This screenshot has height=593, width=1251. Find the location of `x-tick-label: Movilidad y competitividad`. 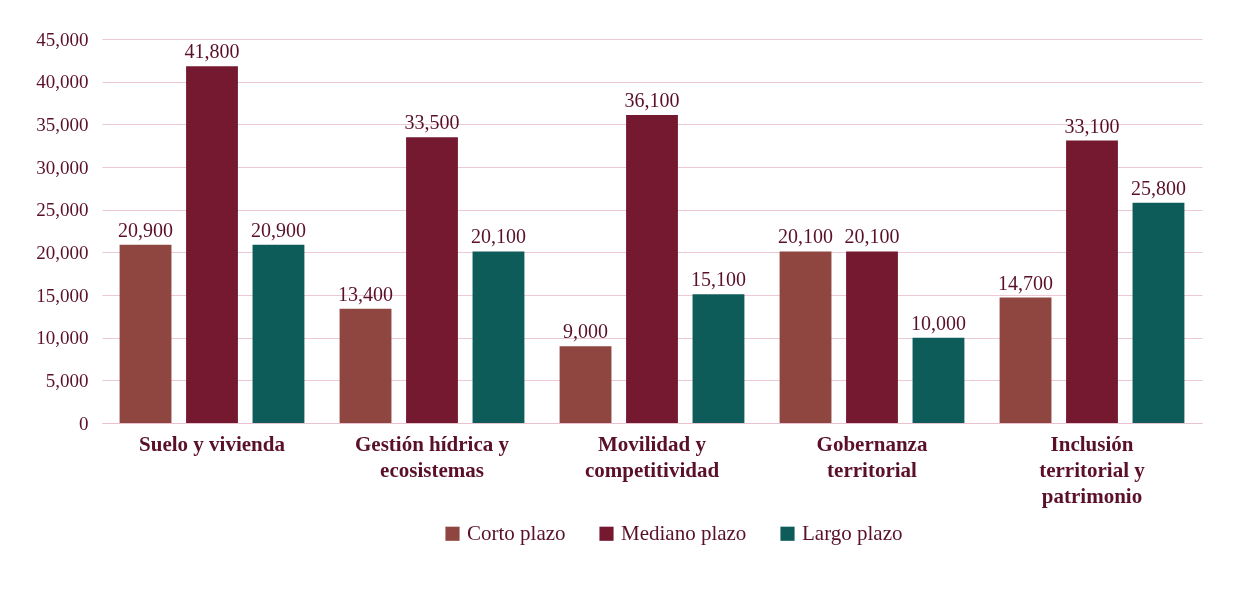

x-tick-label: Movilidad y competitividad is located at coordinates (652, 456).